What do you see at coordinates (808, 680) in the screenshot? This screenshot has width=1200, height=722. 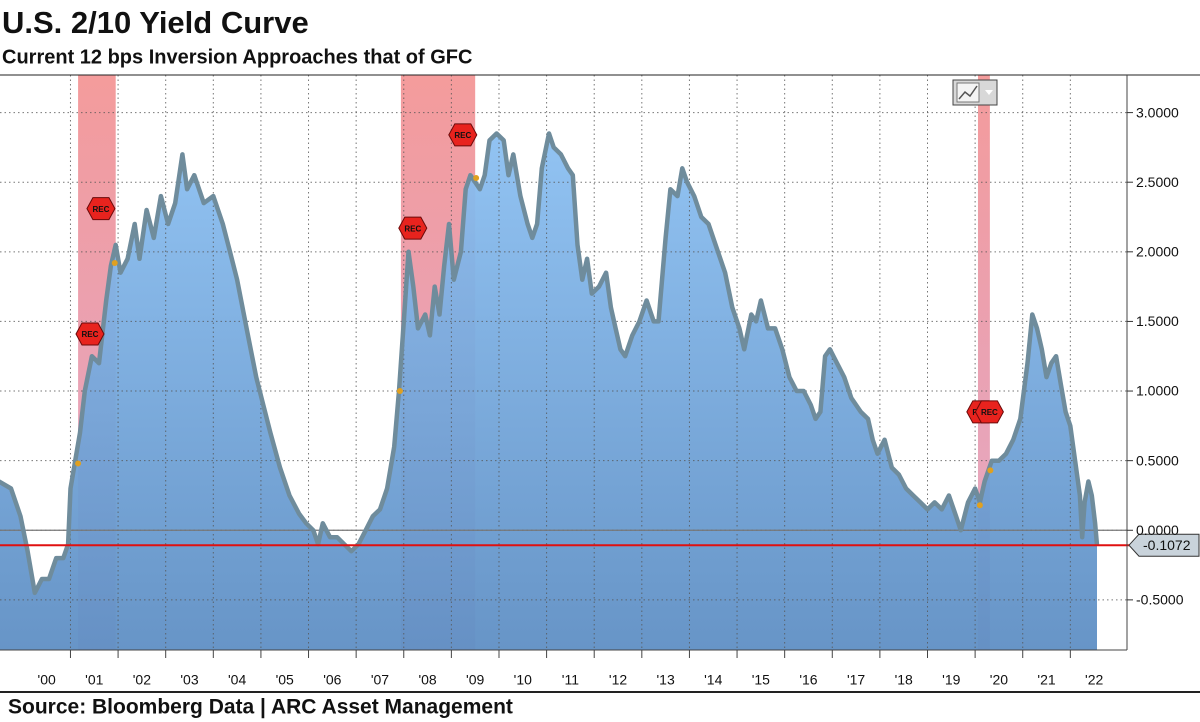 I see `x-tick-label: '16` at bounding box center [808, 680].